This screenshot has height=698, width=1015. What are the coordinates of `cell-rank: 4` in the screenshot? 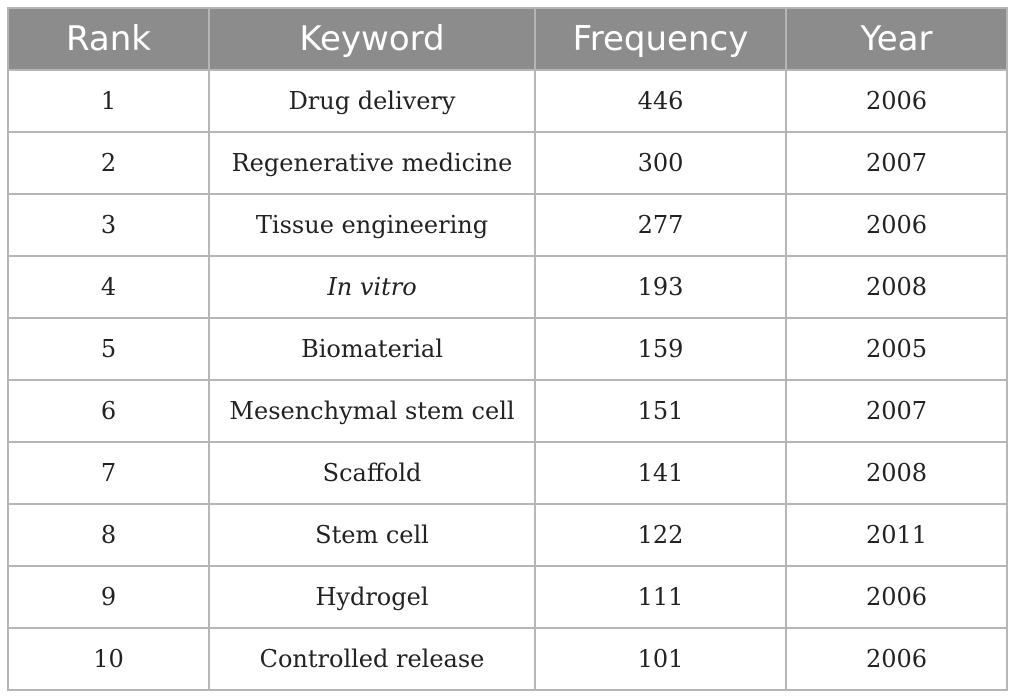 It's located at (108, 287).